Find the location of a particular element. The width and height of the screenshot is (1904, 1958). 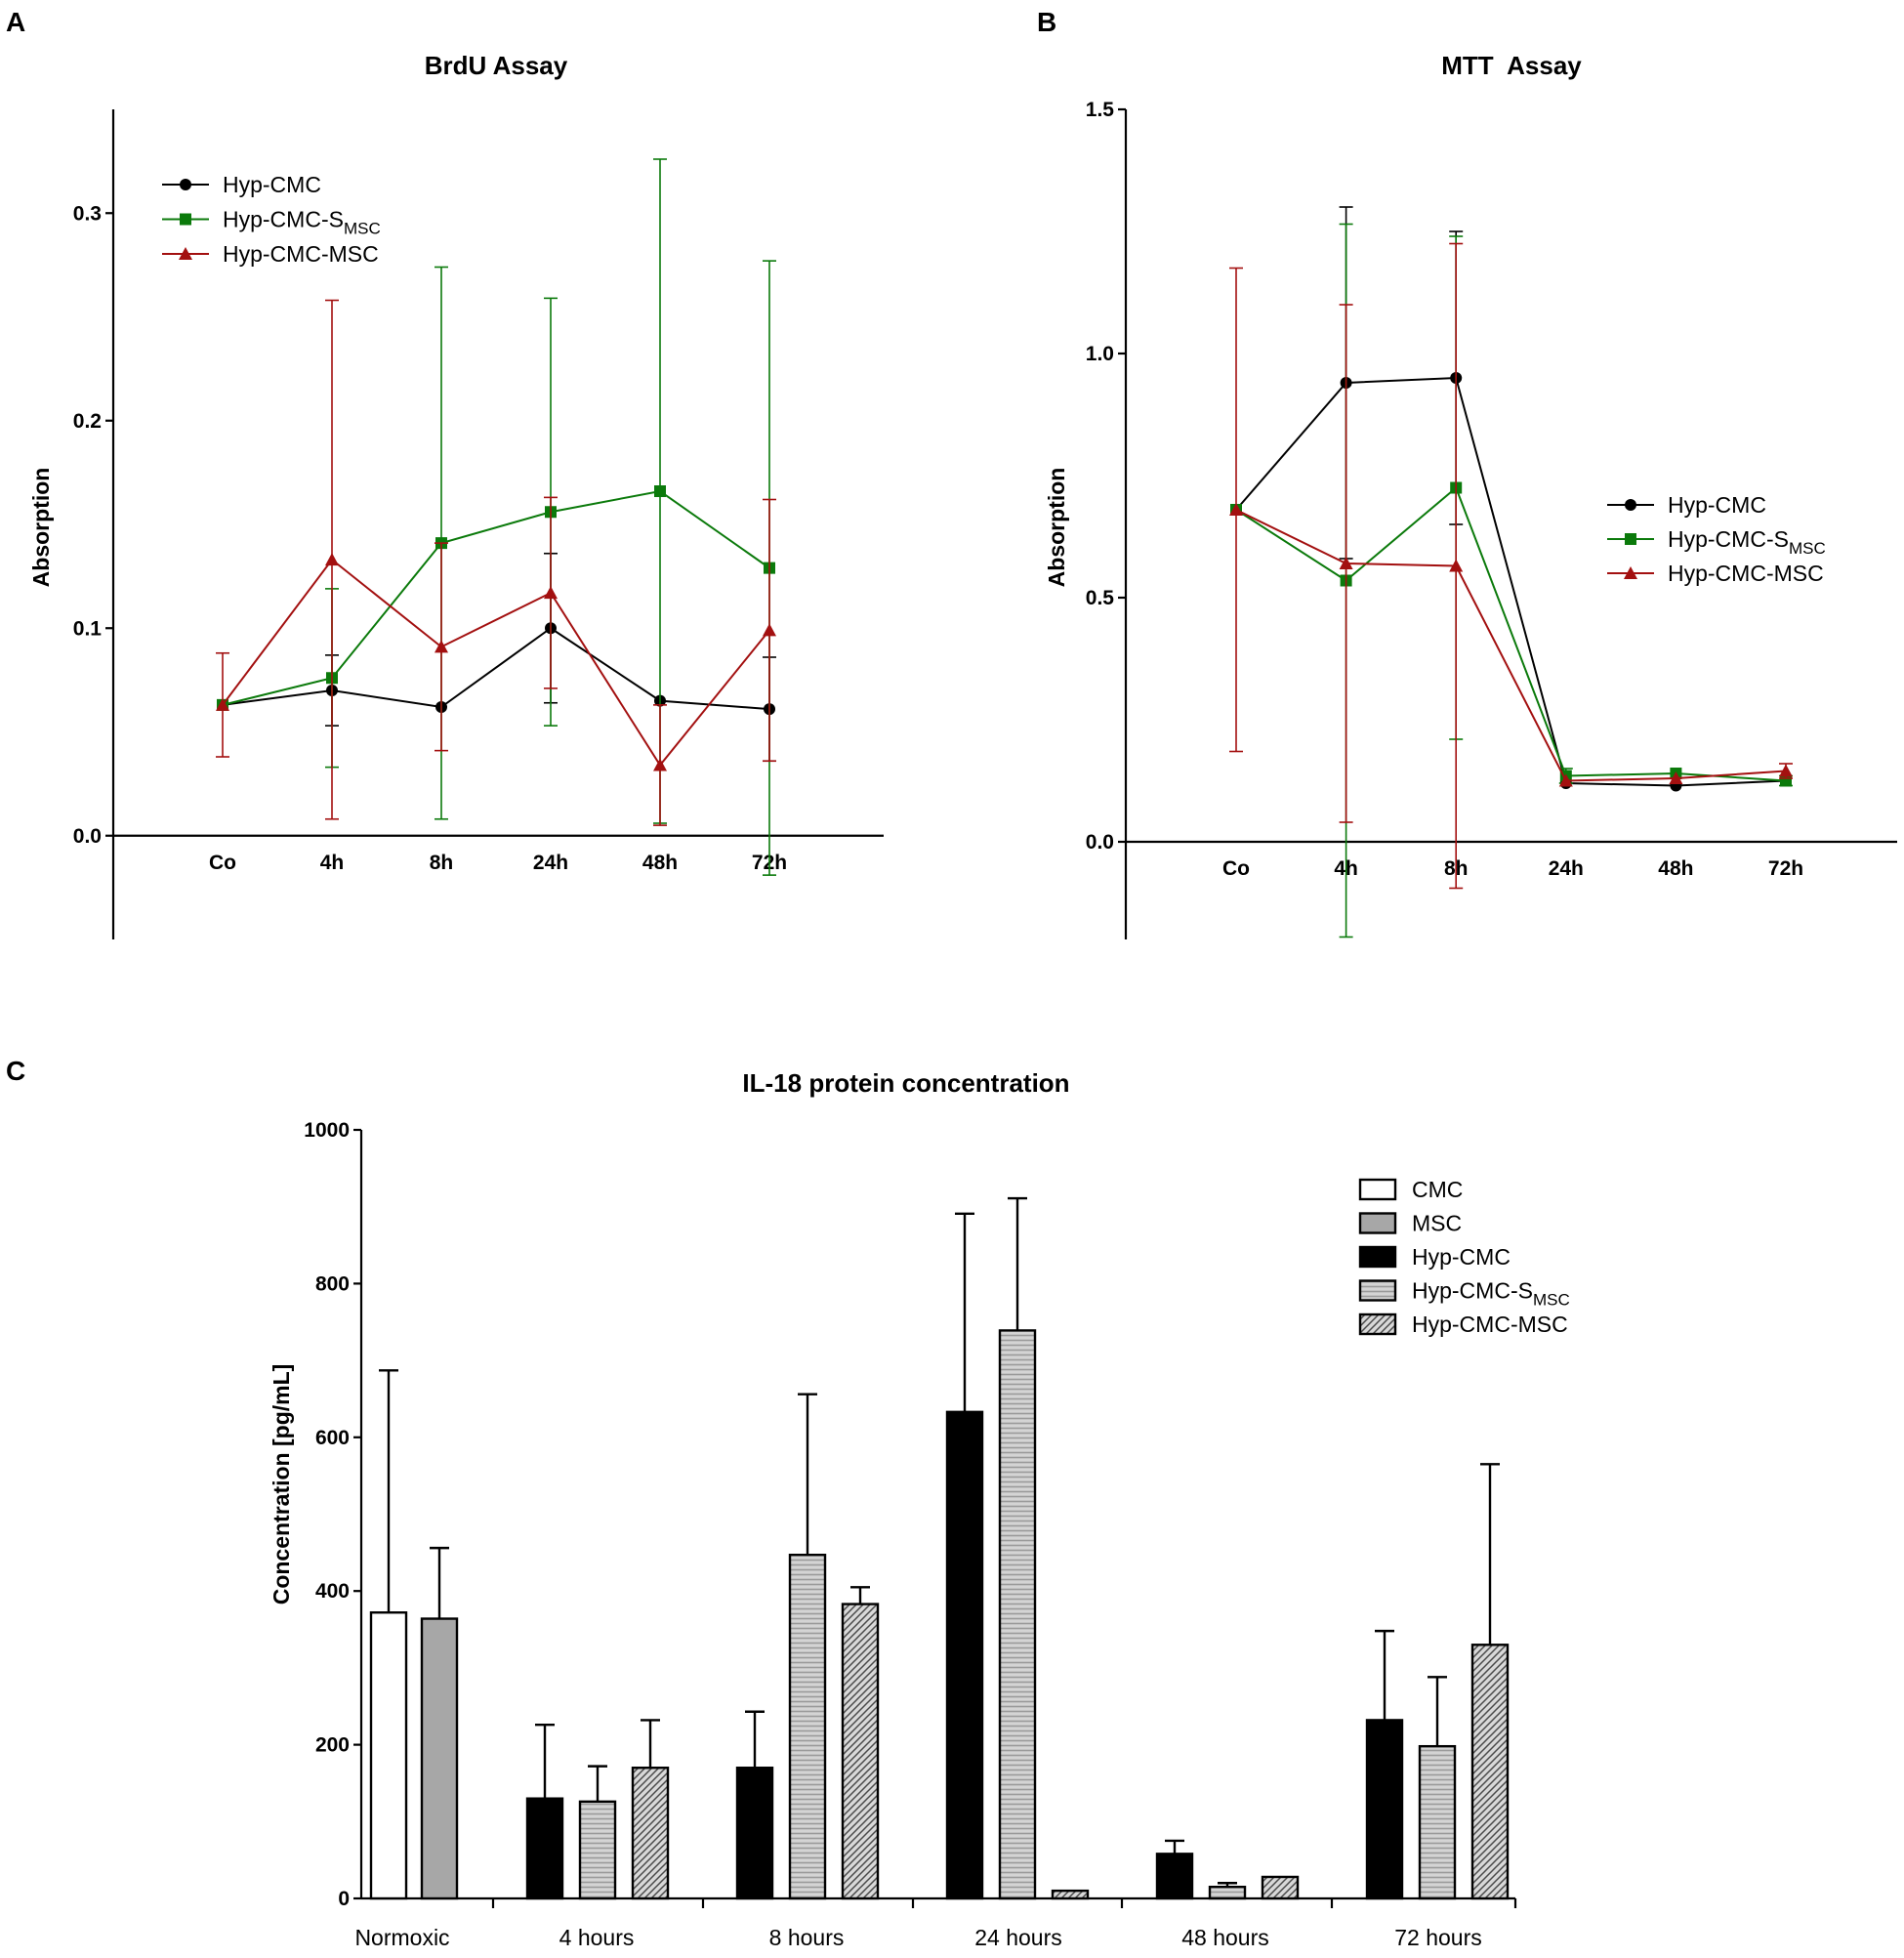

chart-c-xtick-label-2: 8 hours is located at coordinates (807, 1937).